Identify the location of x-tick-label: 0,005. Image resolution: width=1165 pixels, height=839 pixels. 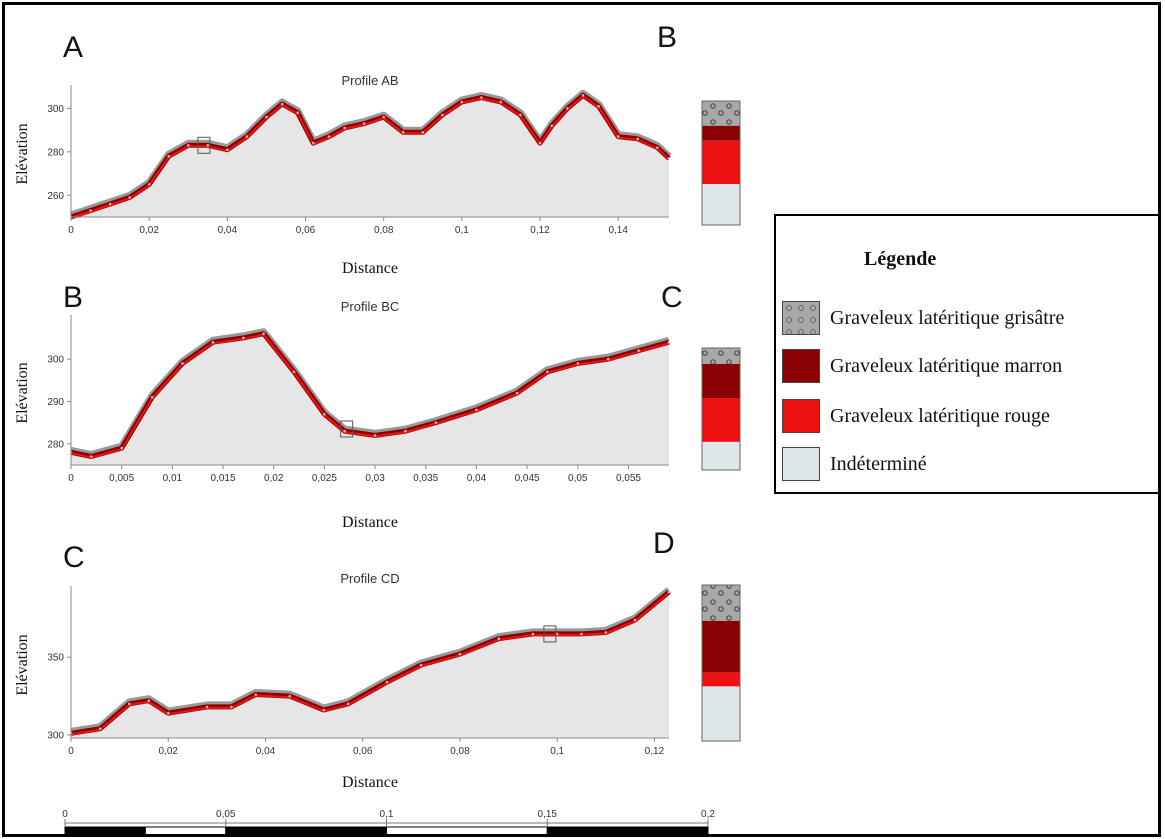
(121, 478).